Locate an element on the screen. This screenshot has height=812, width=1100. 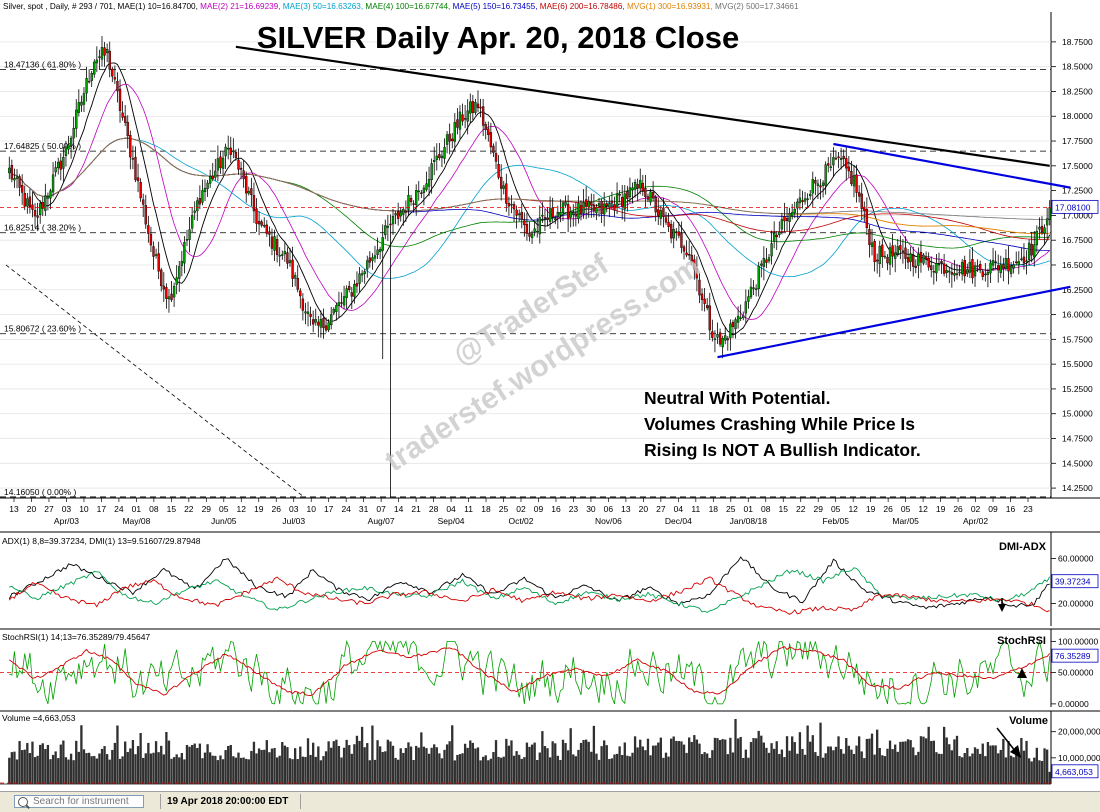
time-tick-label: 30 is located at coordinates (591, 509).